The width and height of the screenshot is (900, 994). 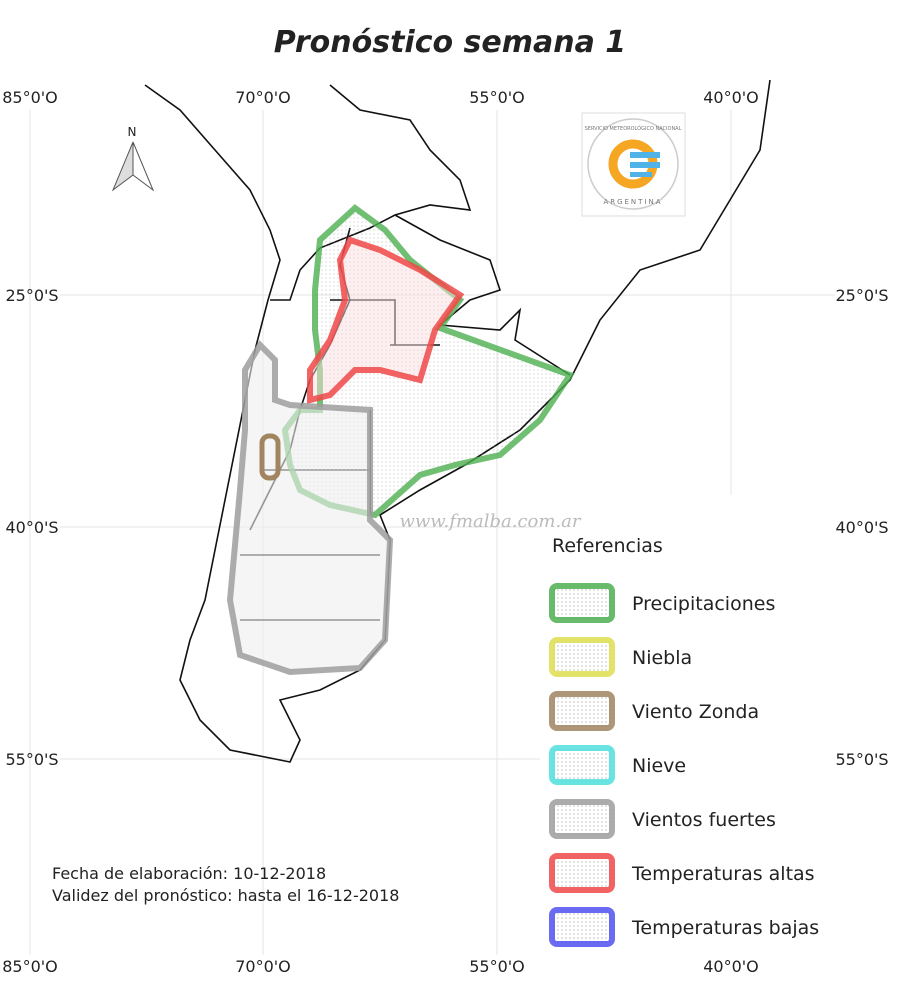 I want to click on title: Pronóstico semana 1, so click(x=450, y=42).